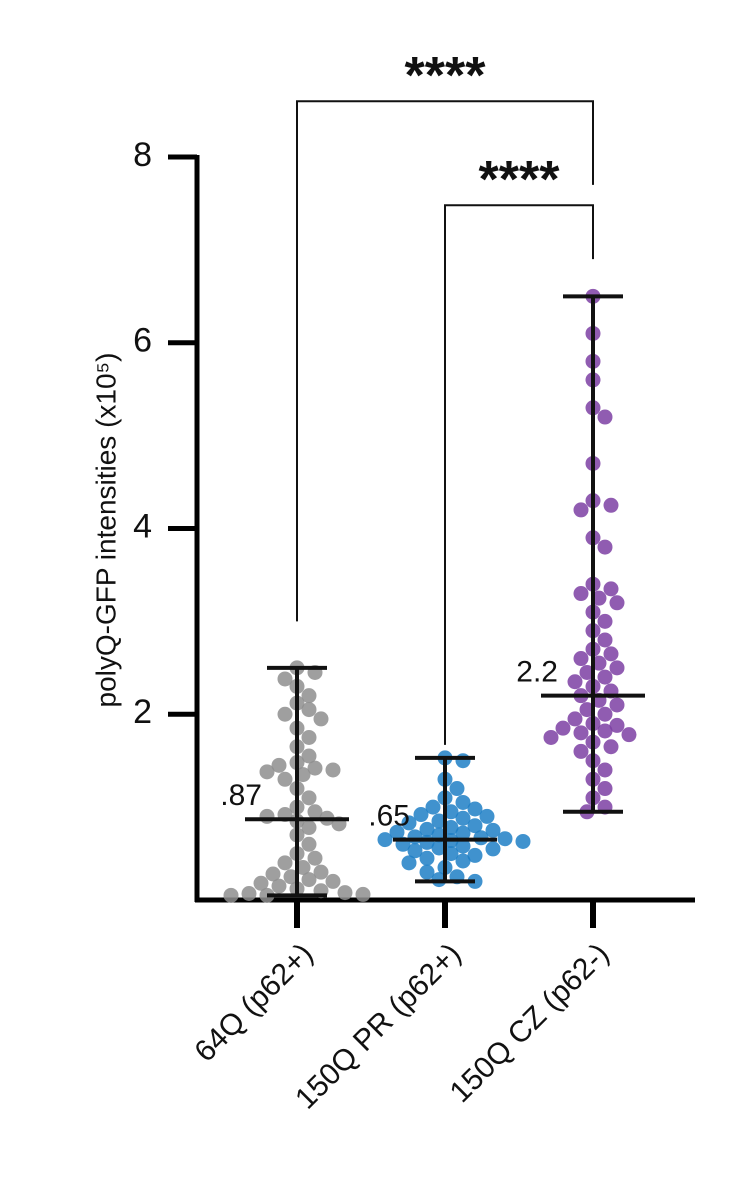 This screenshot has height=1195, width=751. What do you see at coordinates (105, 530) in the screenshot?
I see `y-axis-label: polyQ-GFP intensities (x10⁵)` at bounding box center [105, 530].